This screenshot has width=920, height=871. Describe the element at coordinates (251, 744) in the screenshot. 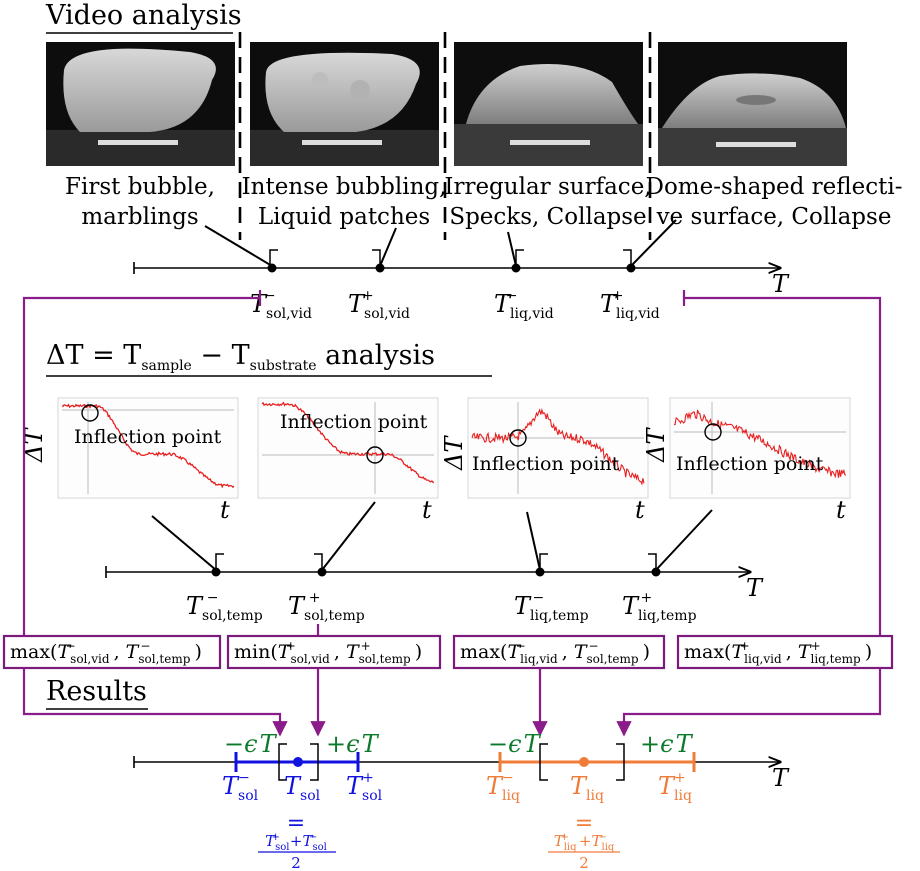

I see `sol-minus-eps: −ϵT` at that location.